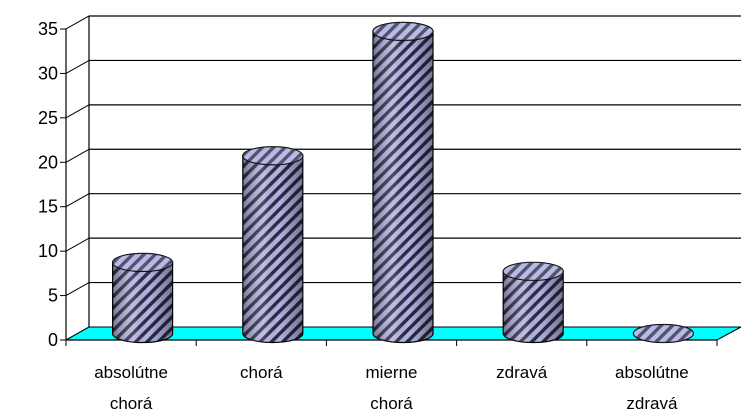 Image resolution: width=741 pixels, height=419 pixels. Describe the element at coordinates (392, 372) in the screenshot. I see `x-tick-label: mierne` at that location.